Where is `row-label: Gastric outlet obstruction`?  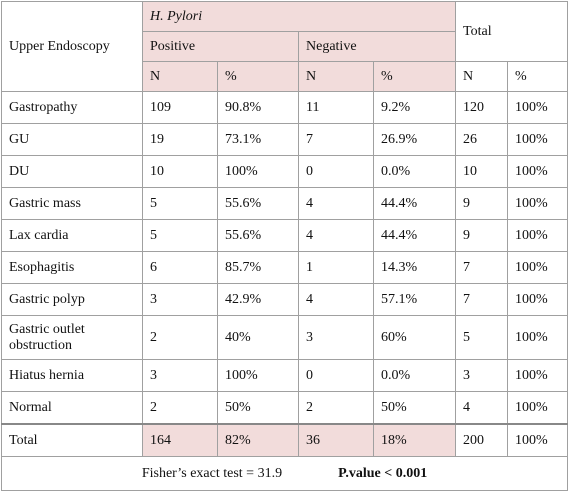
row-label: Gastric outlet obstruction is located at coordinates (72, 337).